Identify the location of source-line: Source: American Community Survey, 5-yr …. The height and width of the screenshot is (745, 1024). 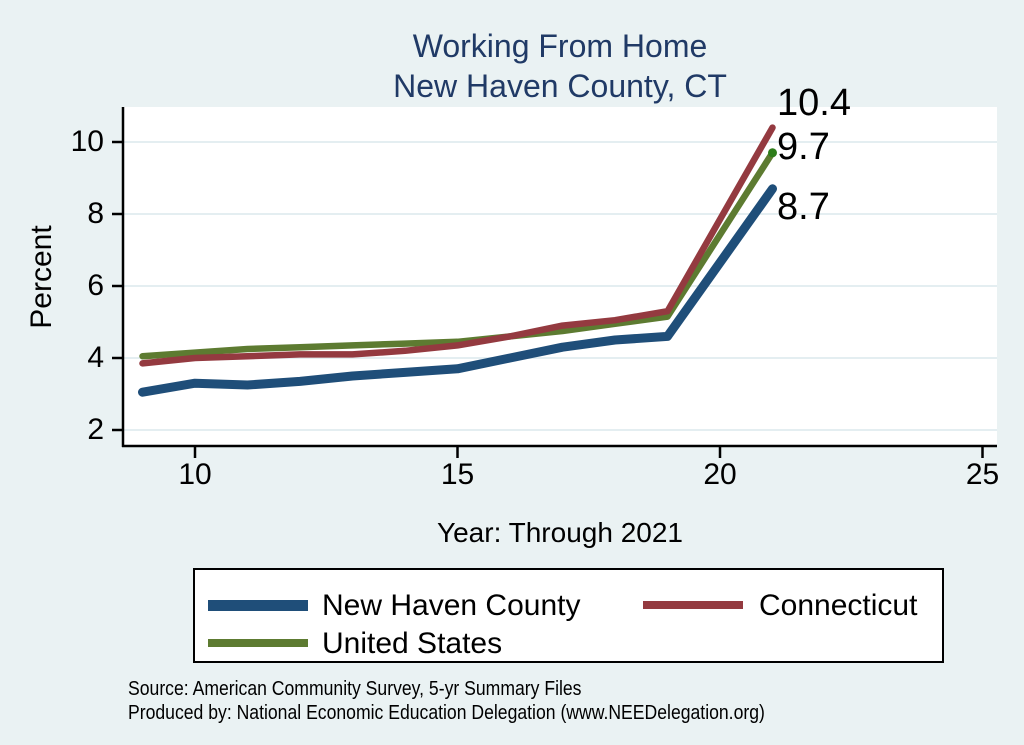
(355, 689).